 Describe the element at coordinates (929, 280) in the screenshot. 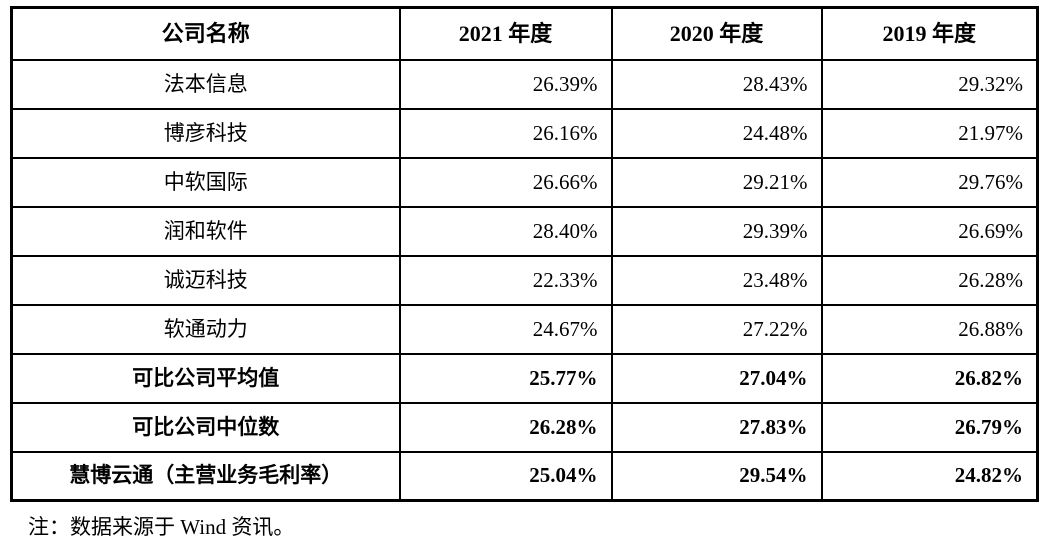

I see `value-2019-cell: 26.28%` at that location.